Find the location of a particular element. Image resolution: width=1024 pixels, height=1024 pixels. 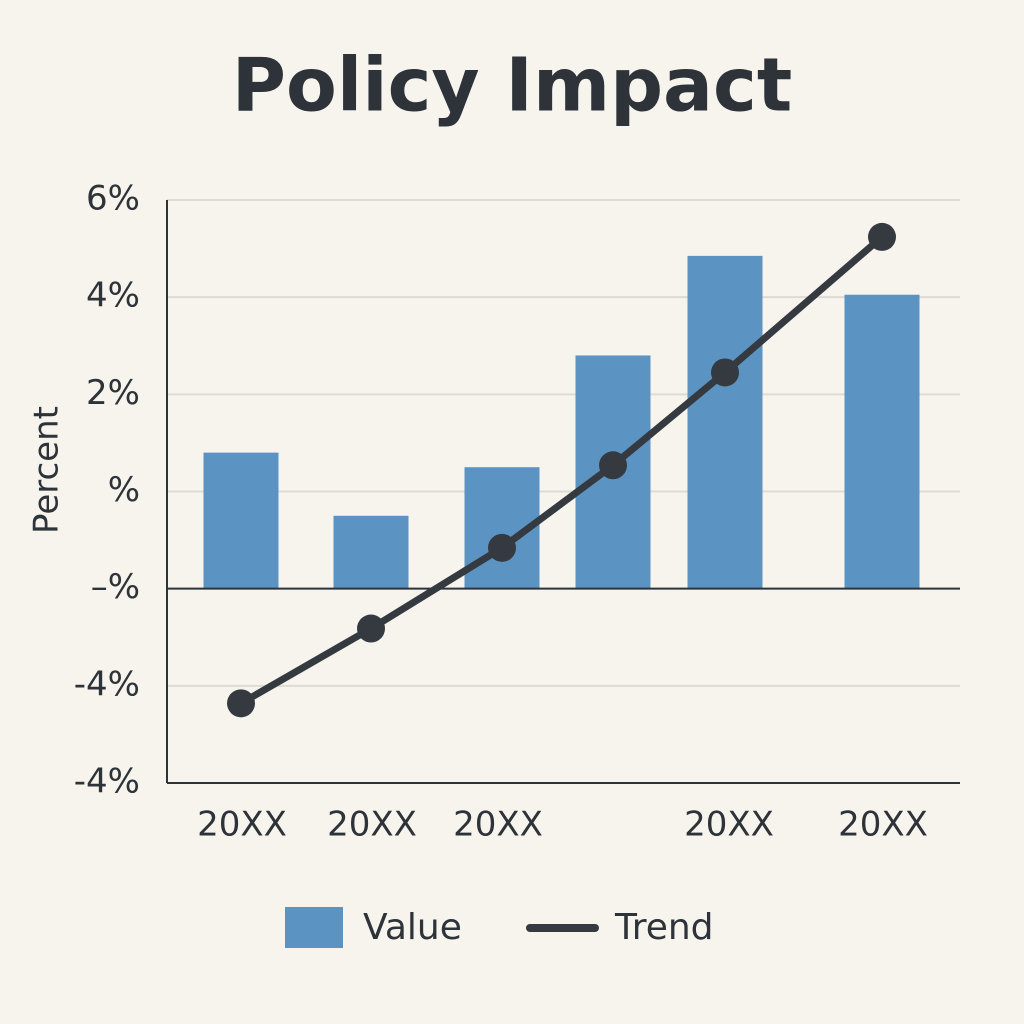

legend-label: Trend is located at coordinates (664, 927).